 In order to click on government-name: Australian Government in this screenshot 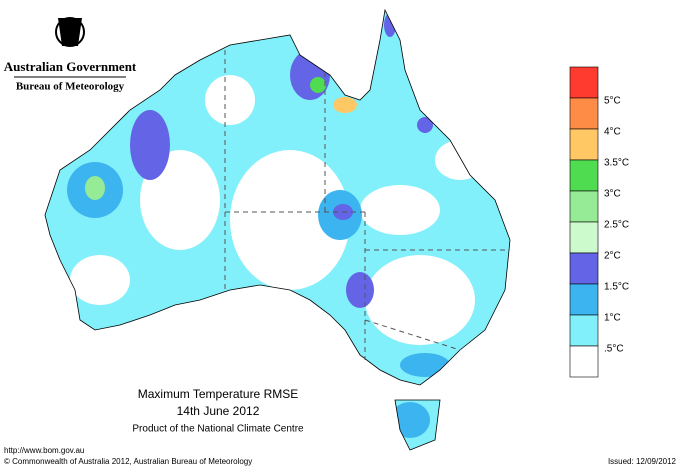, I will do `click(70, 66)`.